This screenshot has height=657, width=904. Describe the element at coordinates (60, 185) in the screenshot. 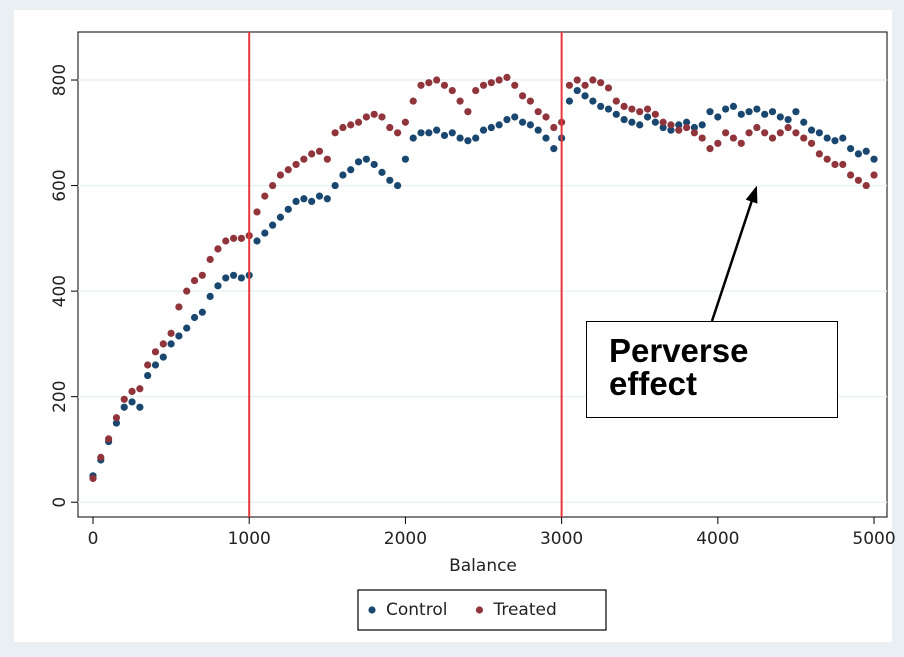

I see `y-tick-label: 600` at that location.